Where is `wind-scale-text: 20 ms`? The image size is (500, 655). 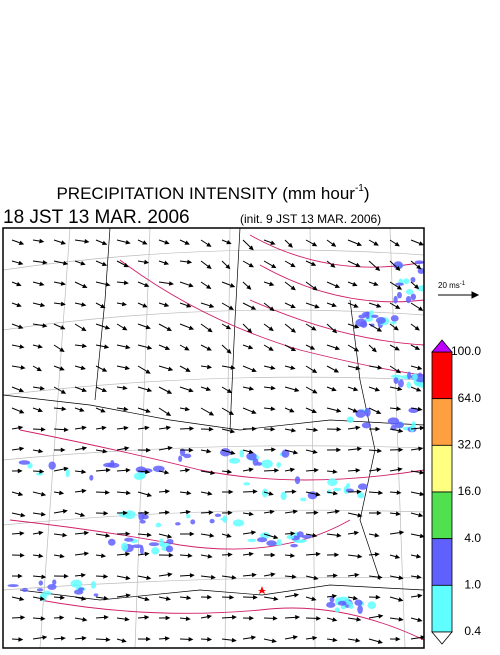
wind-scale-text: 20 ms is located at coordinates (449, 285).